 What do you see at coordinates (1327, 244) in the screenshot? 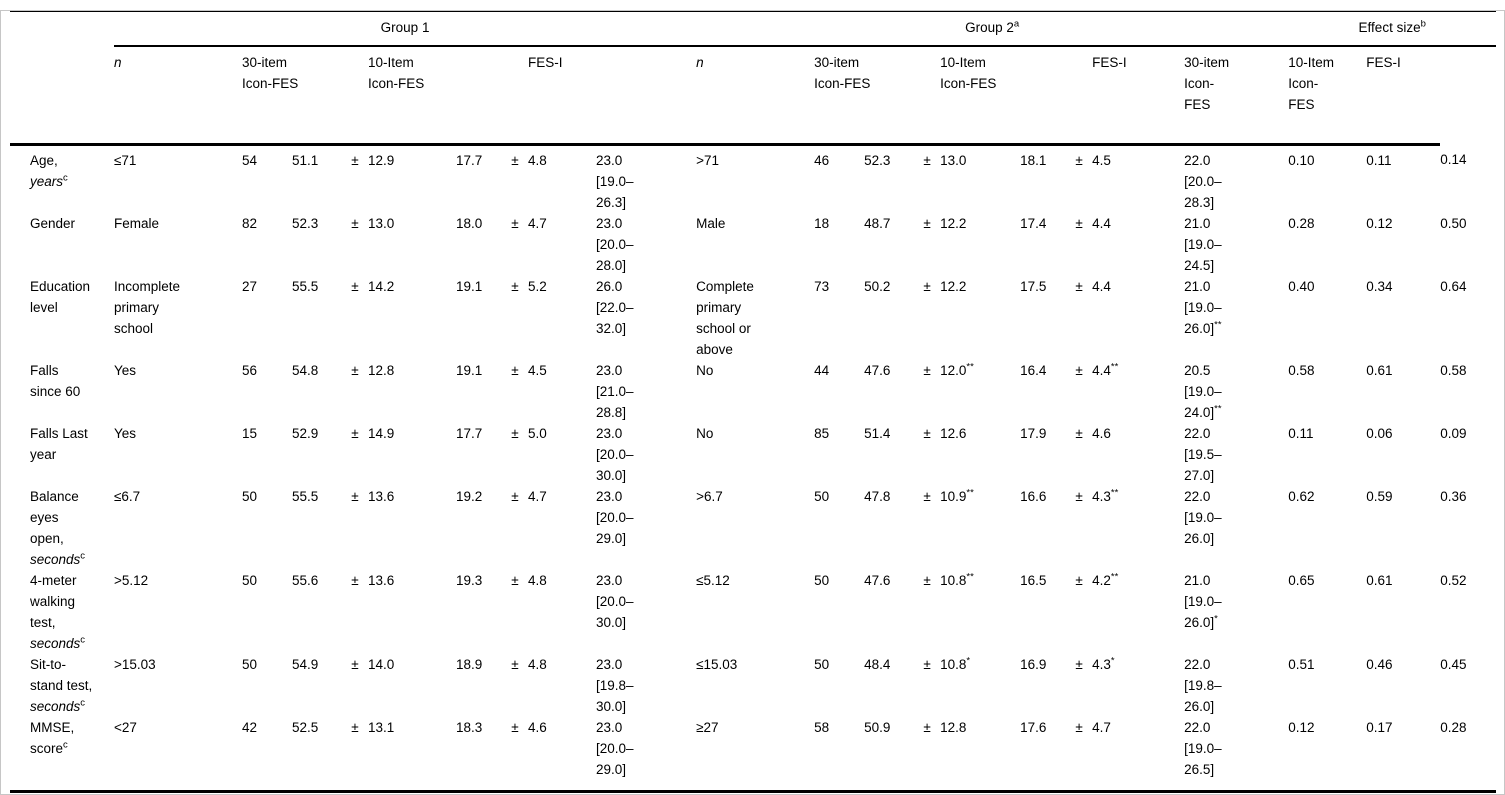
I see `es-icon30-cell: 0.28` at bounding box center [1327, 244].